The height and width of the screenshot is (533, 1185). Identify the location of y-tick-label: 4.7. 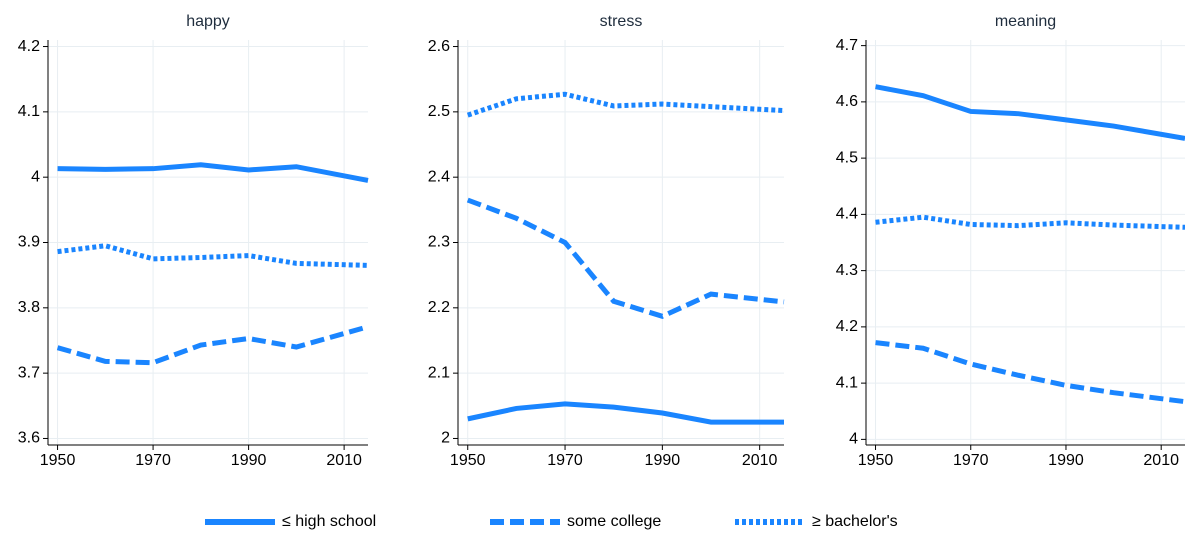
(847, 45).